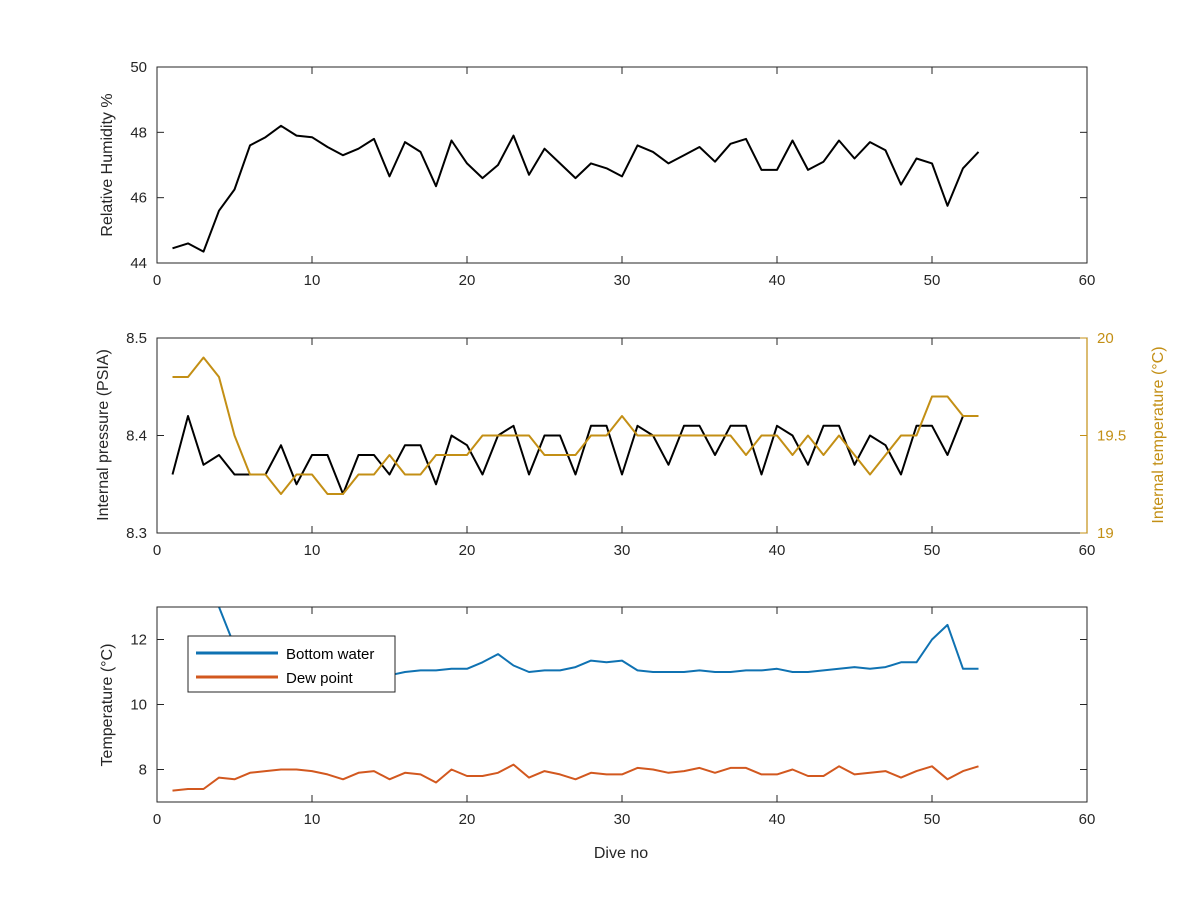 This screenshot has height=900, width=1200. What do you see at coordinates (138, 640) in the screenshot?
I see `temperature-y-tick-label: 12` at bounding box center [138, 640].